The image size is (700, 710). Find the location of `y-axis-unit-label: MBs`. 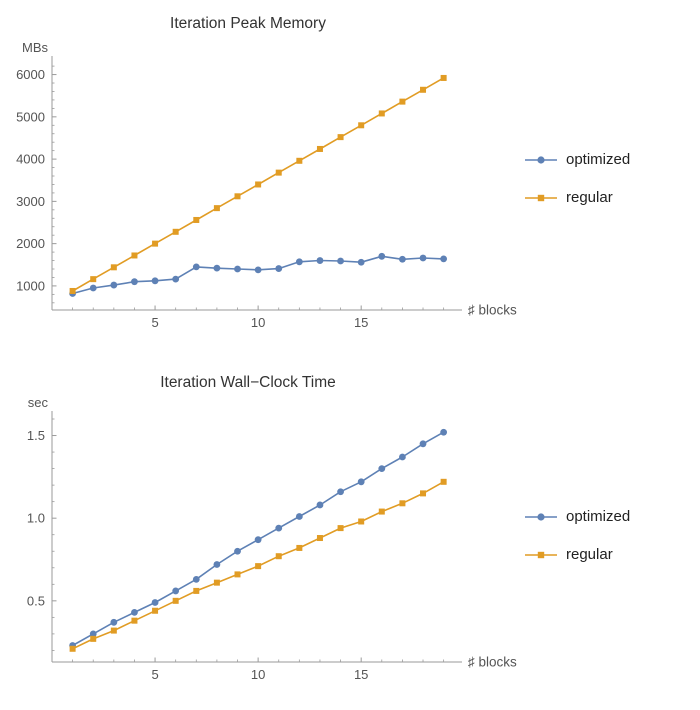

y-axis-unit-label: MBs is located at coordinates (35, 47).